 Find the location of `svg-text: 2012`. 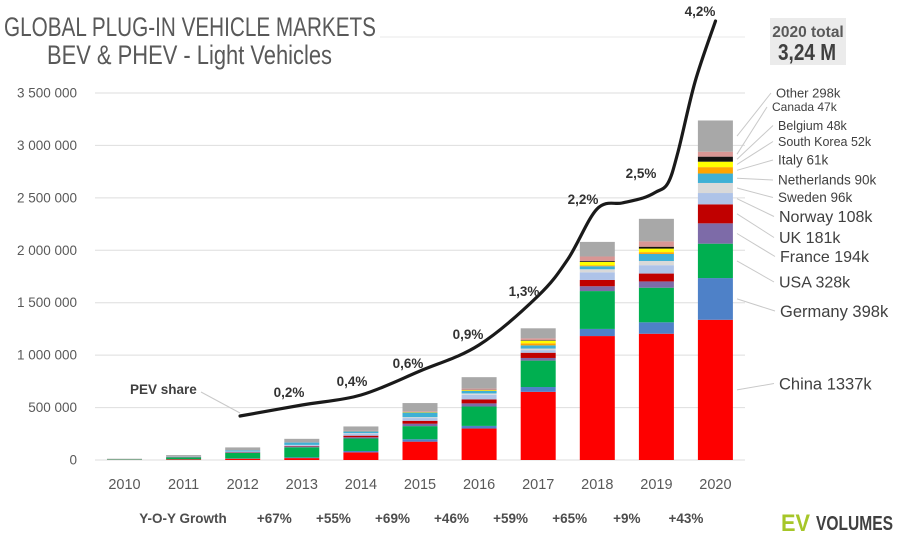

svg-text: 2012 is located at coordinates (243, 485).